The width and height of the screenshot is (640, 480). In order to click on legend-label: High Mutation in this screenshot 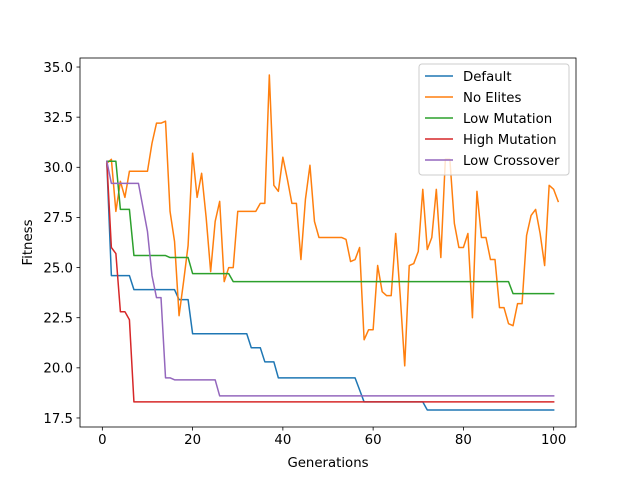, I will do `click(510, 140)`.